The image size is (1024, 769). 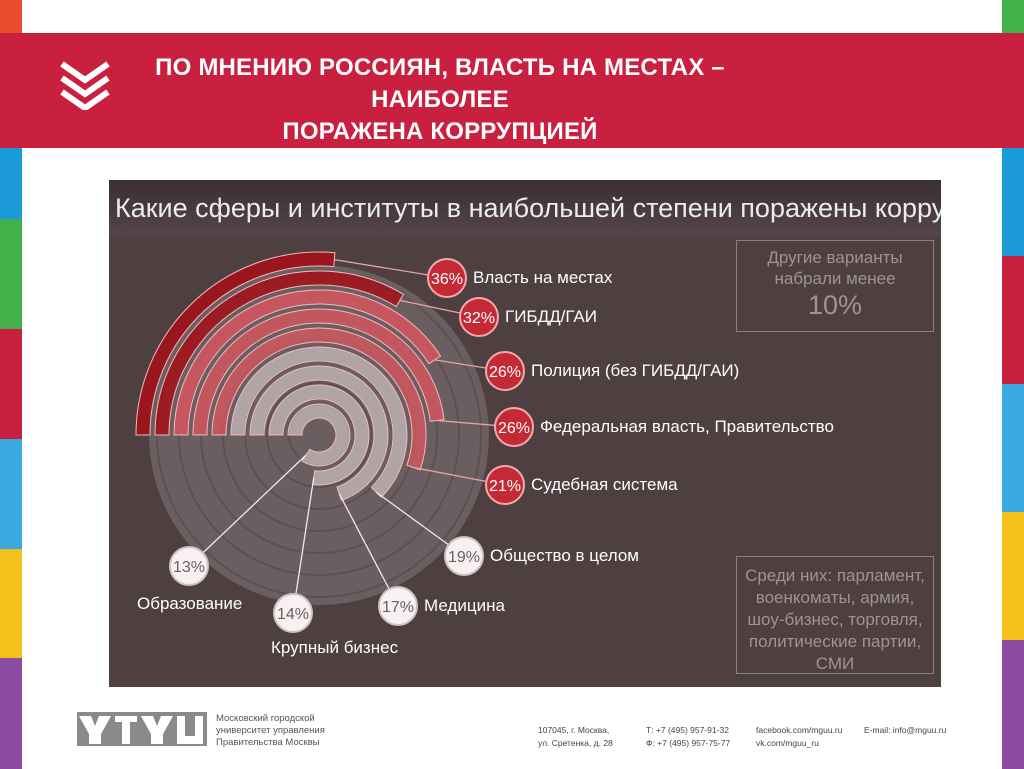 What do you see at coordinates (835, 597) in the screenshot?
I see `note-among-line2: военкоматы, армия,` at bounding box center [835, 597].